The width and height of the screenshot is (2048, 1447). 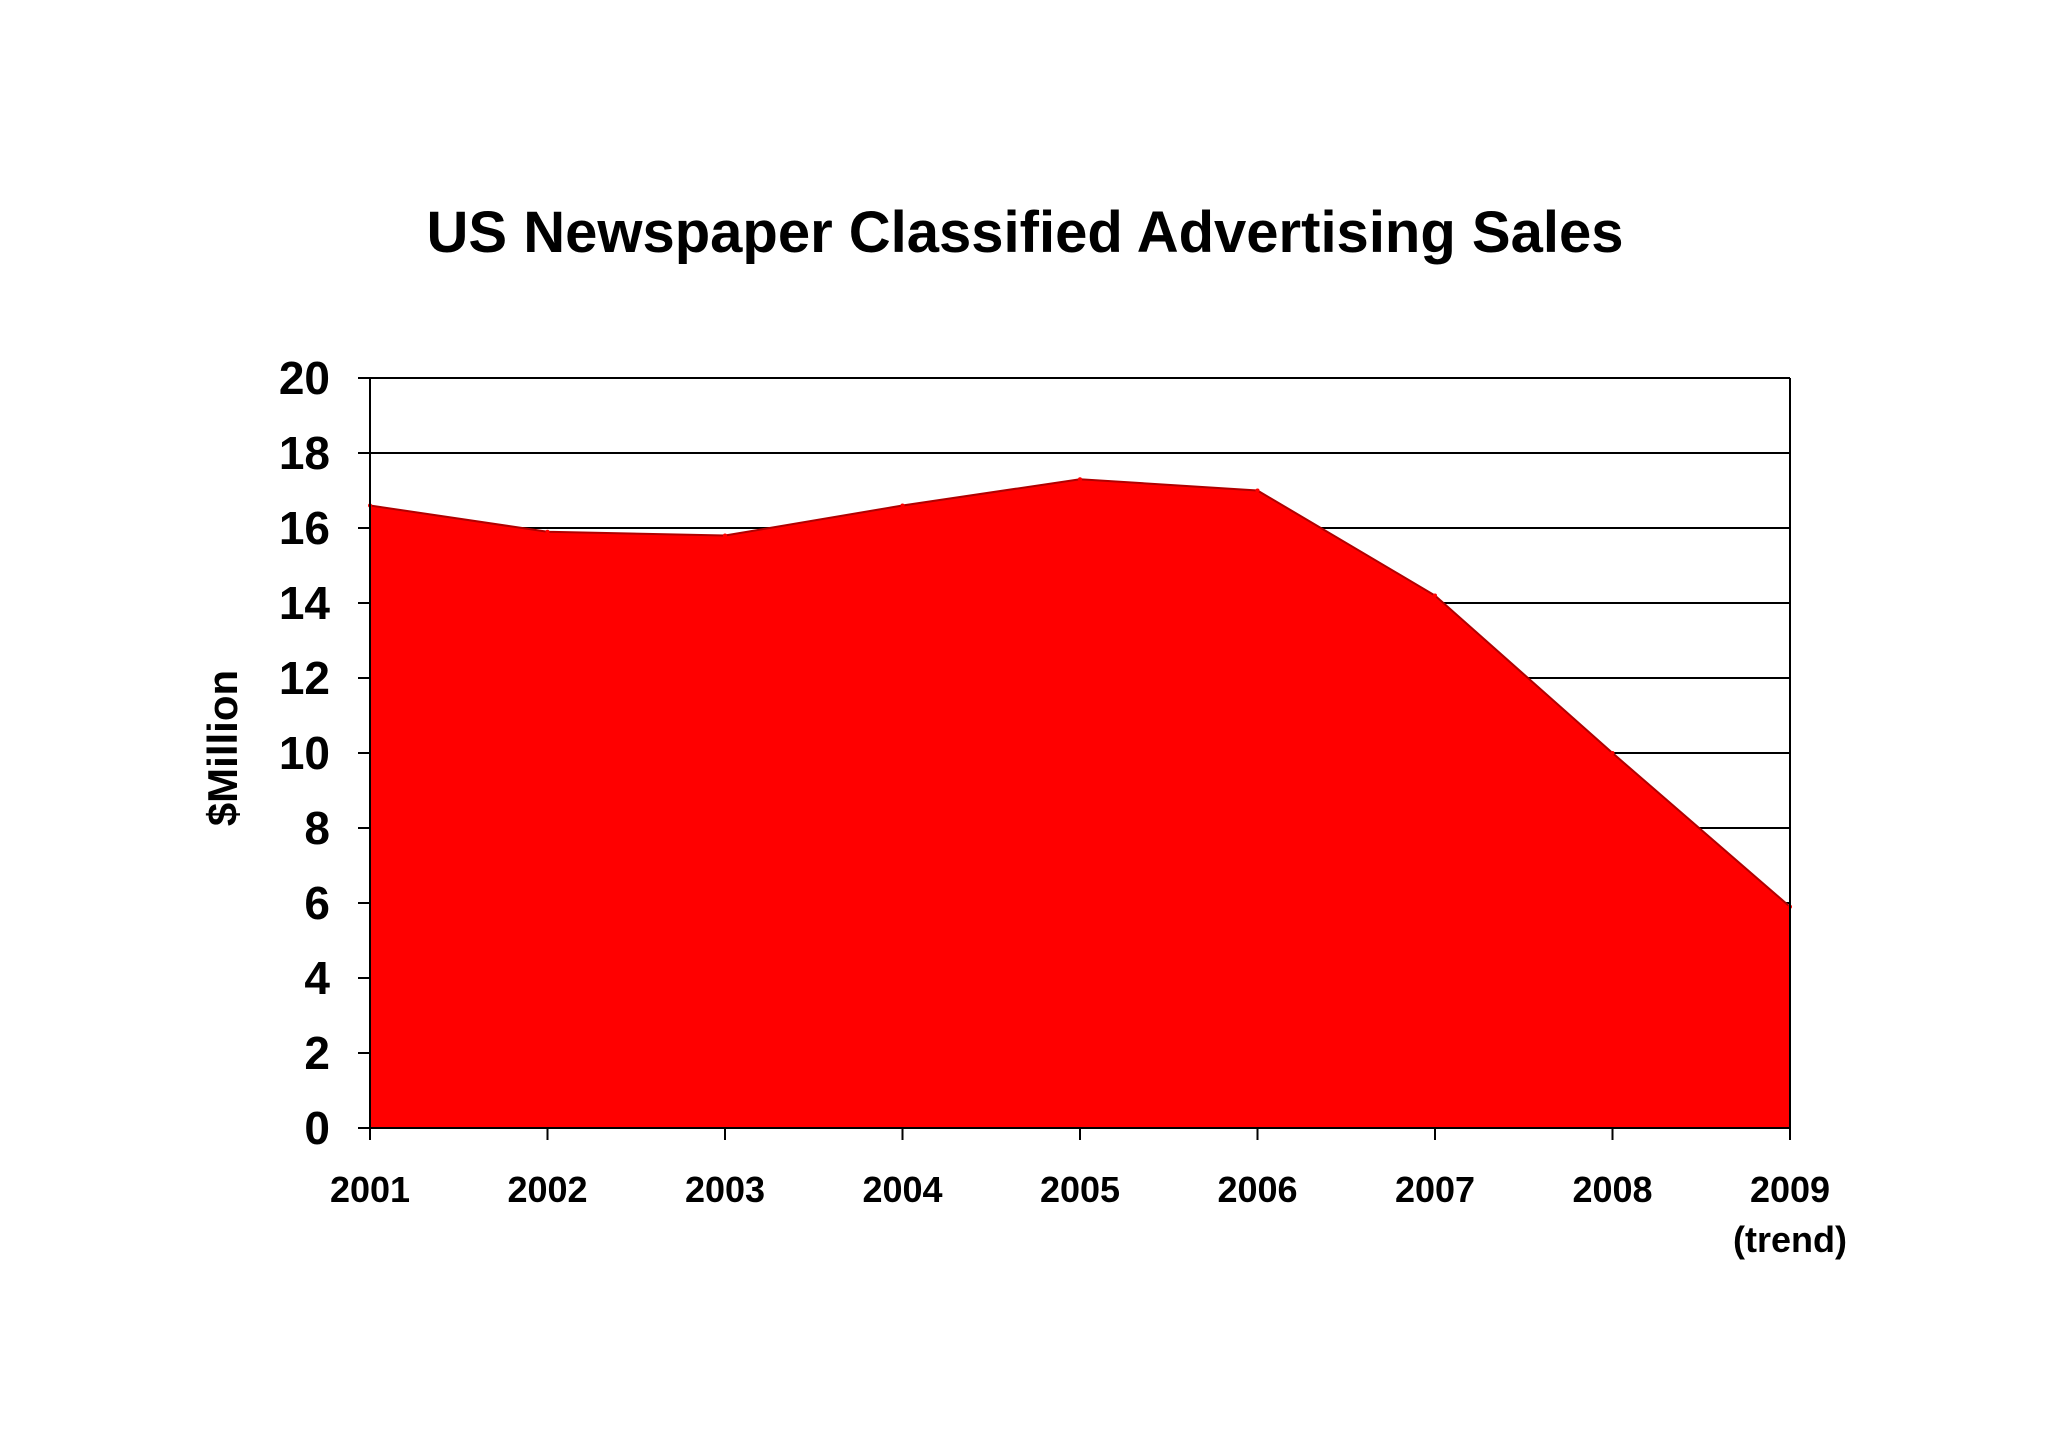 I want to click on y-tick-label: 20, so click(x=304, y=378).